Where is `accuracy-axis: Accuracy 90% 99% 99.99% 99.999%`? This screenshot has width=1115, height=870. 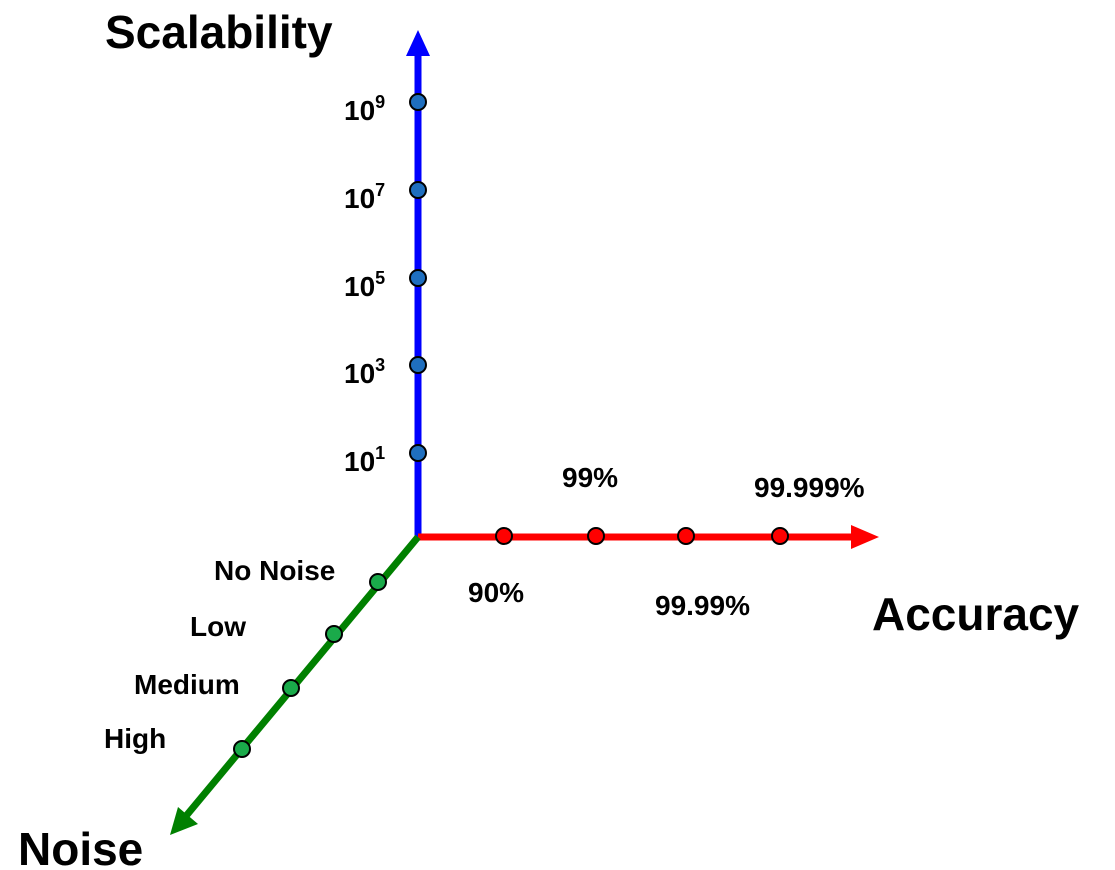
accuracy-axis: Accuracy 90% 99% 99.99% 99.999% is located at coordinates (749, 551).